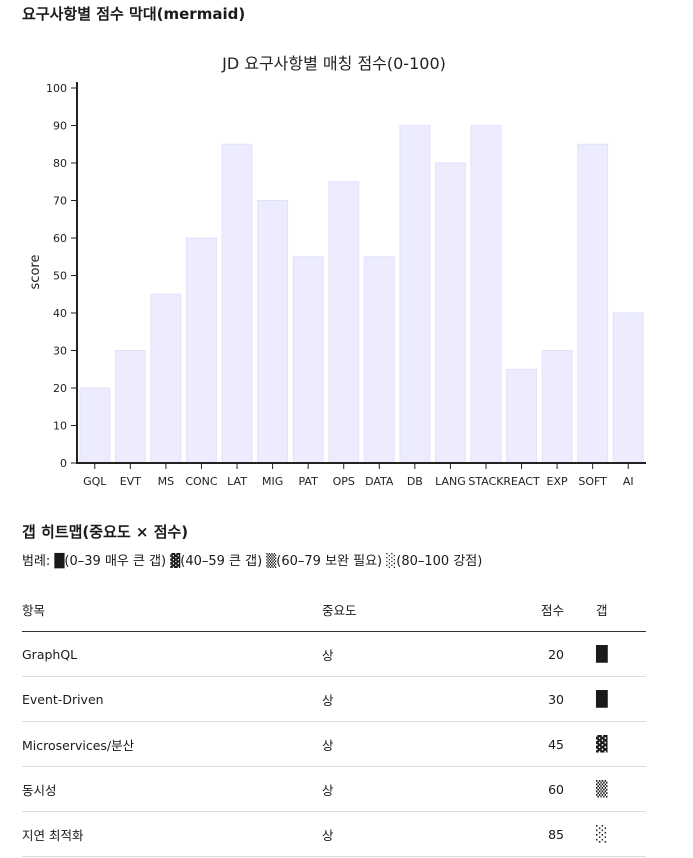 The image size is (693, 858). What do you see at coordinates (518, 654) in the screenshot?
I see `cell-score: 20` at bounding box center [518, 654].